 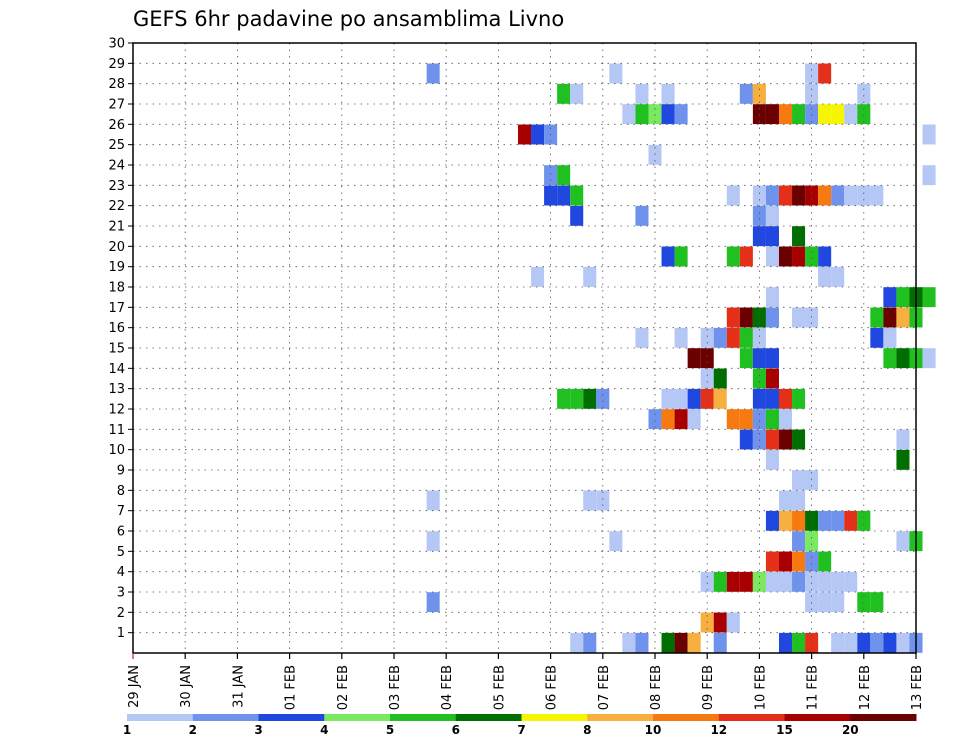 What do you see at coordinates (116, 206) in the screenshot?
I see `y-tick-label: 22` at bounding box center [116, 206].